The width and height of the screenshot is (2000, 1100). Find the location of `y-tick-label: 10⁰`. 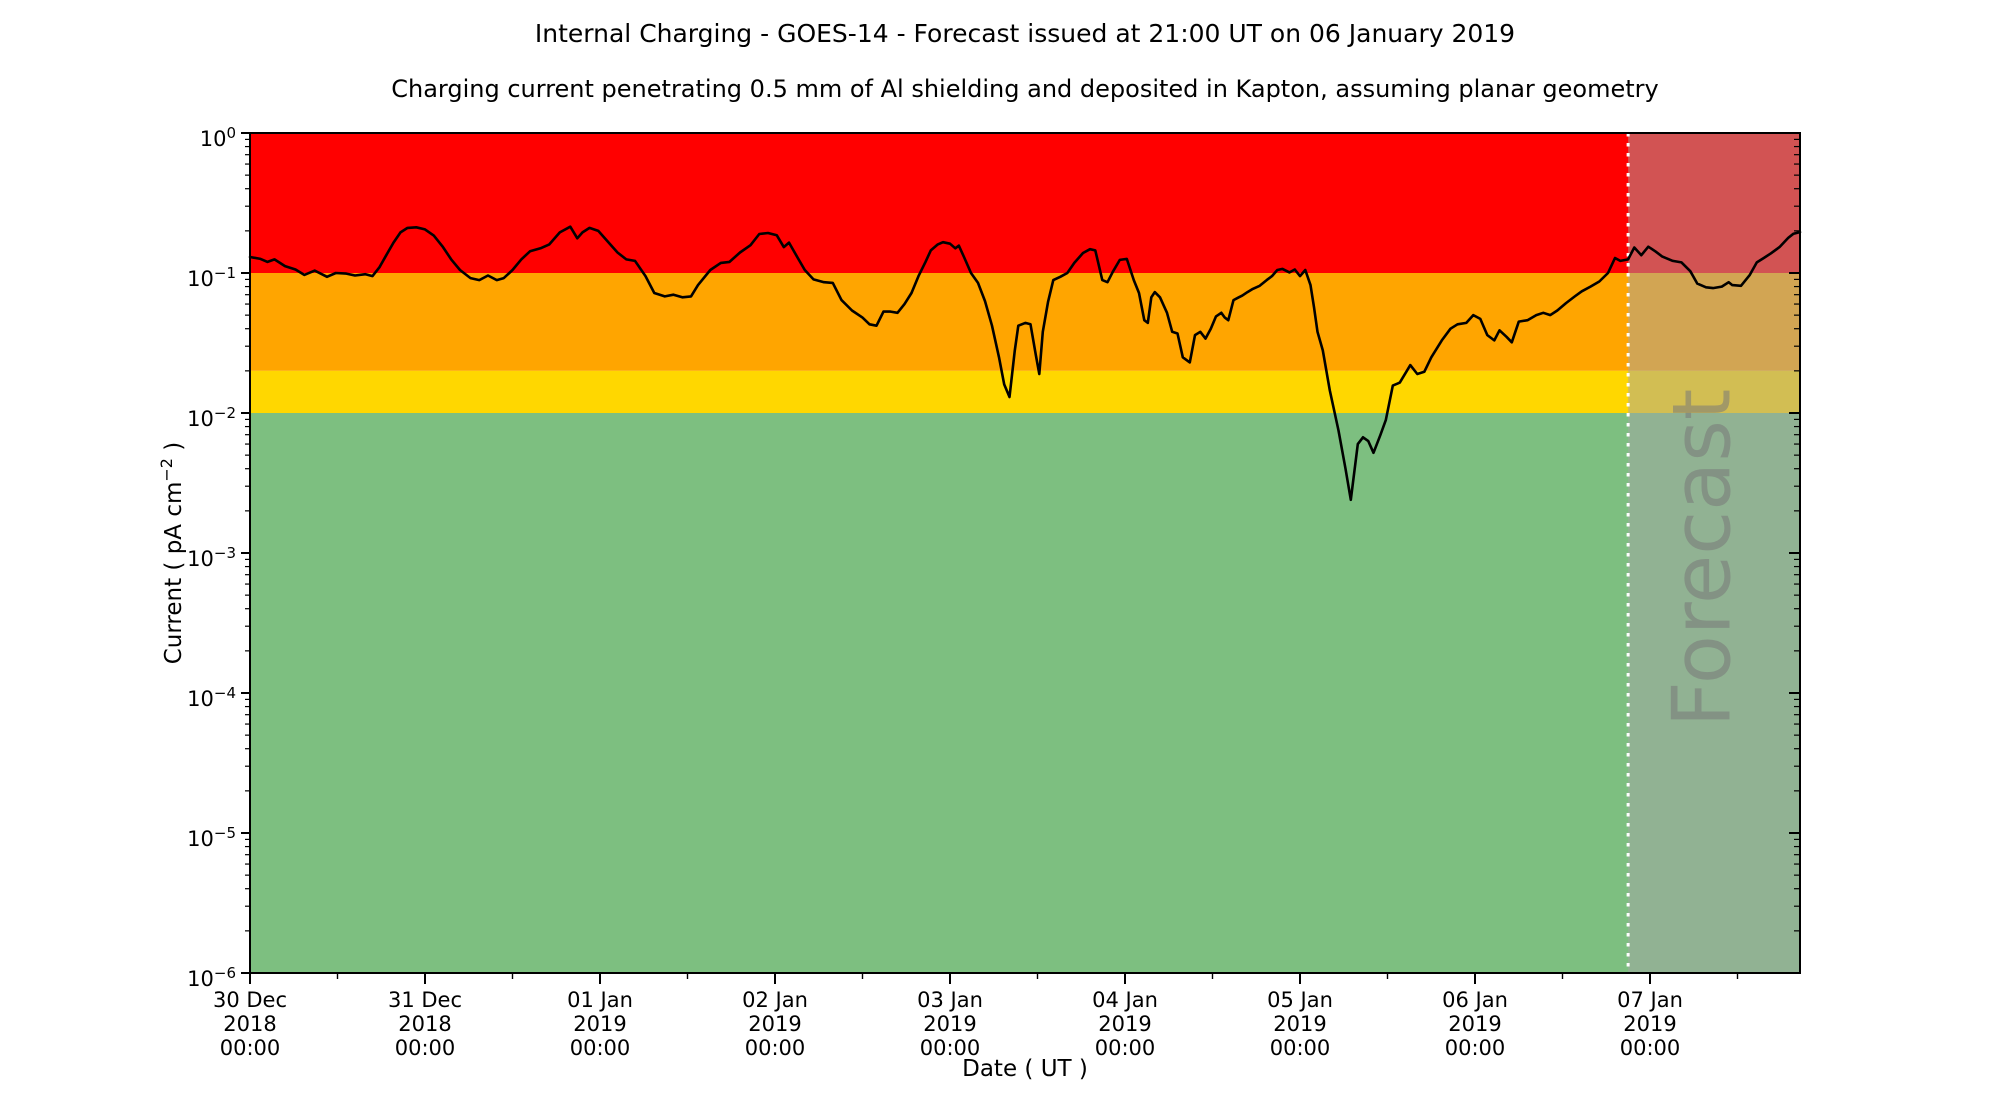

y-tick-label: 10⁰ is located at coordinates (217, 137).